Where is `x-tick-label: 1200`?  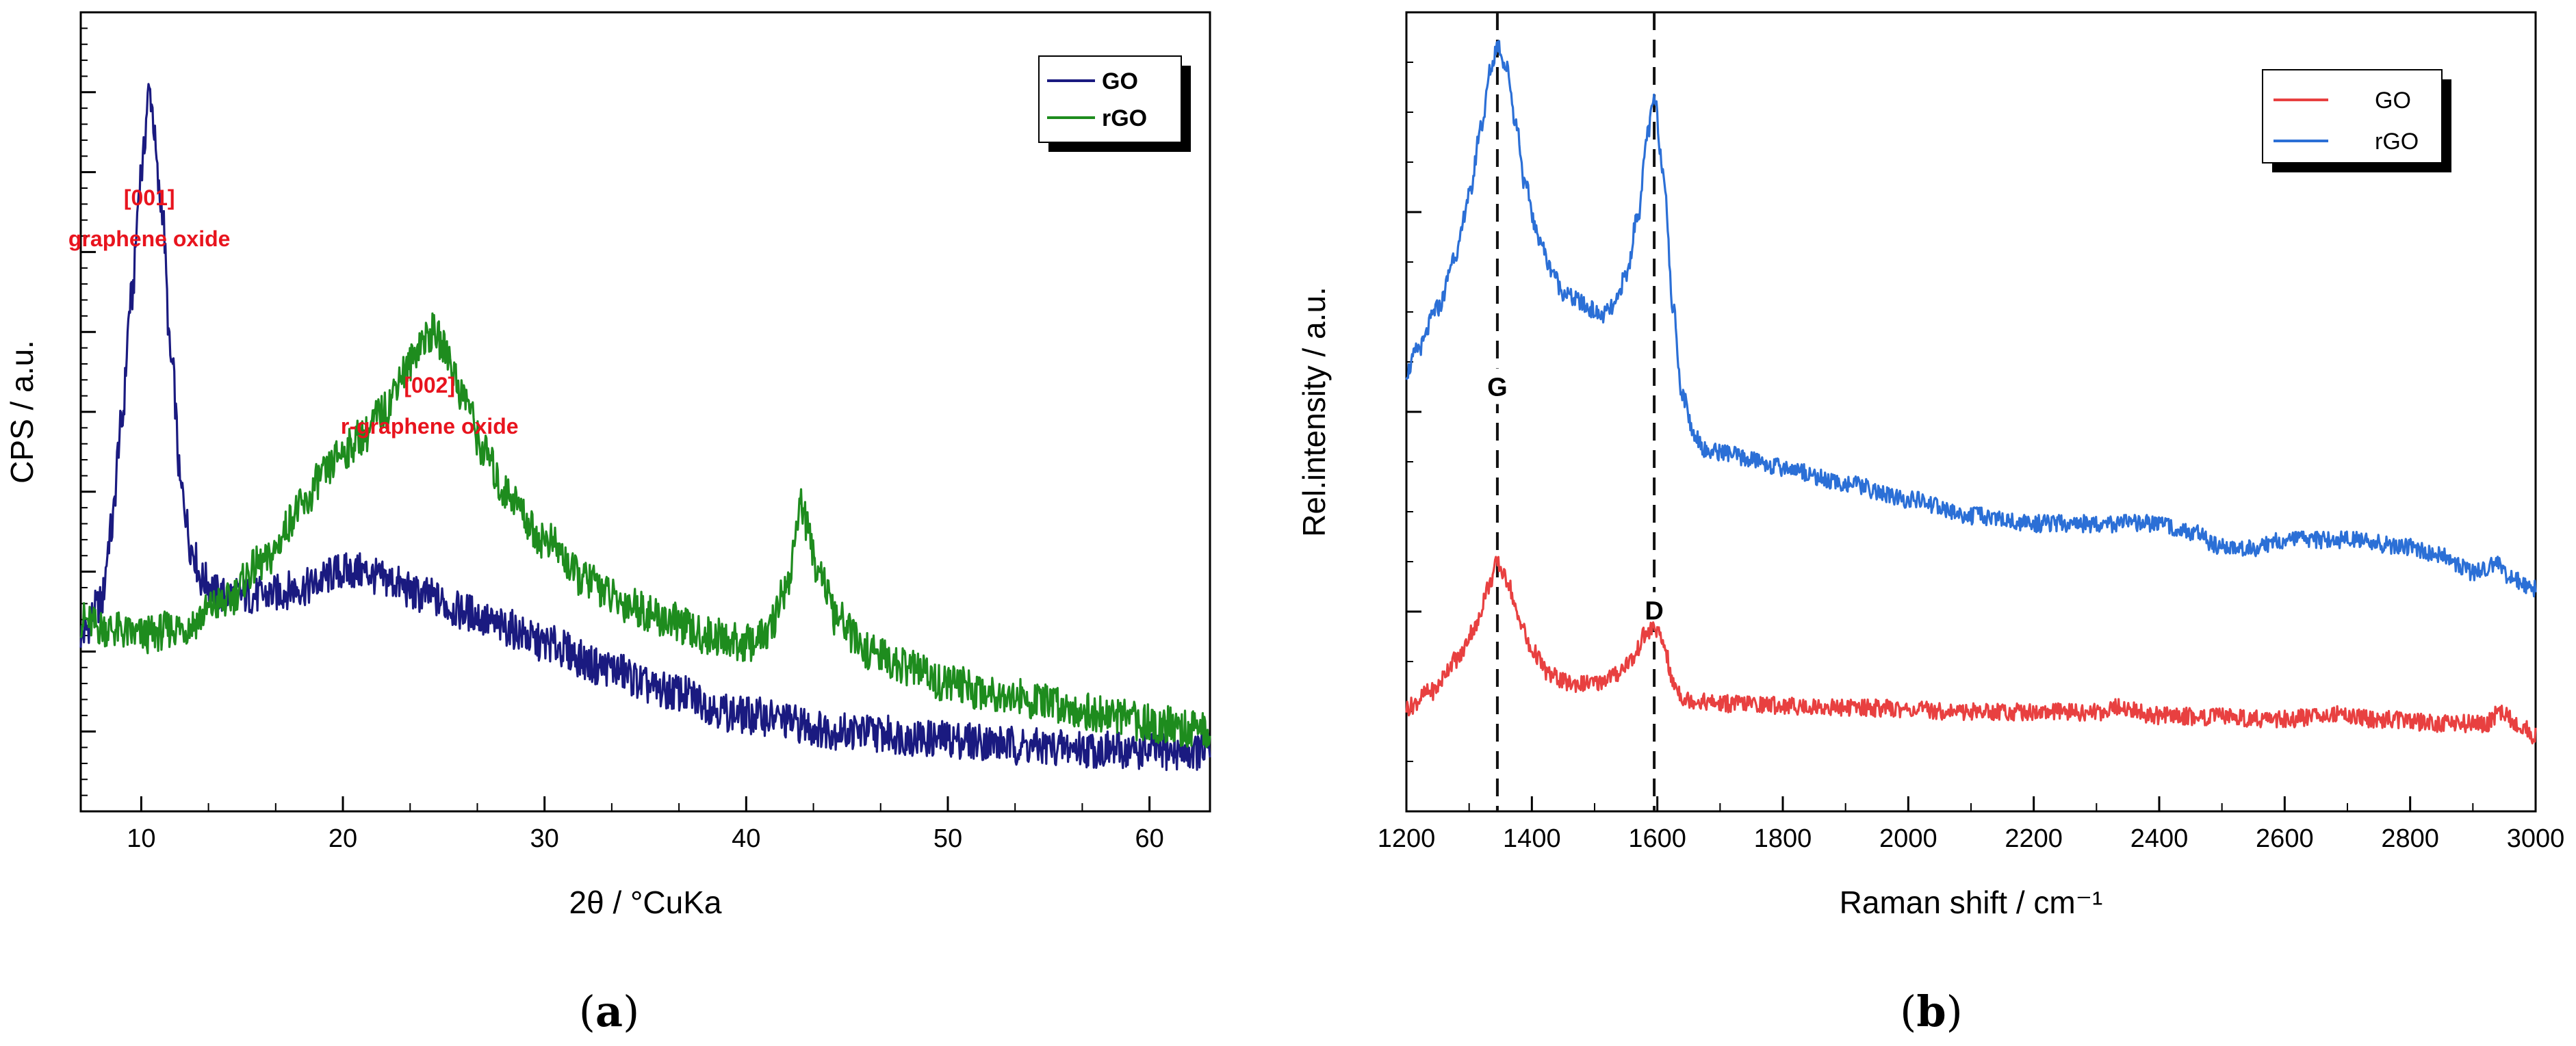 x-tick-label: 1200 is located at coordinates (1407, 838).